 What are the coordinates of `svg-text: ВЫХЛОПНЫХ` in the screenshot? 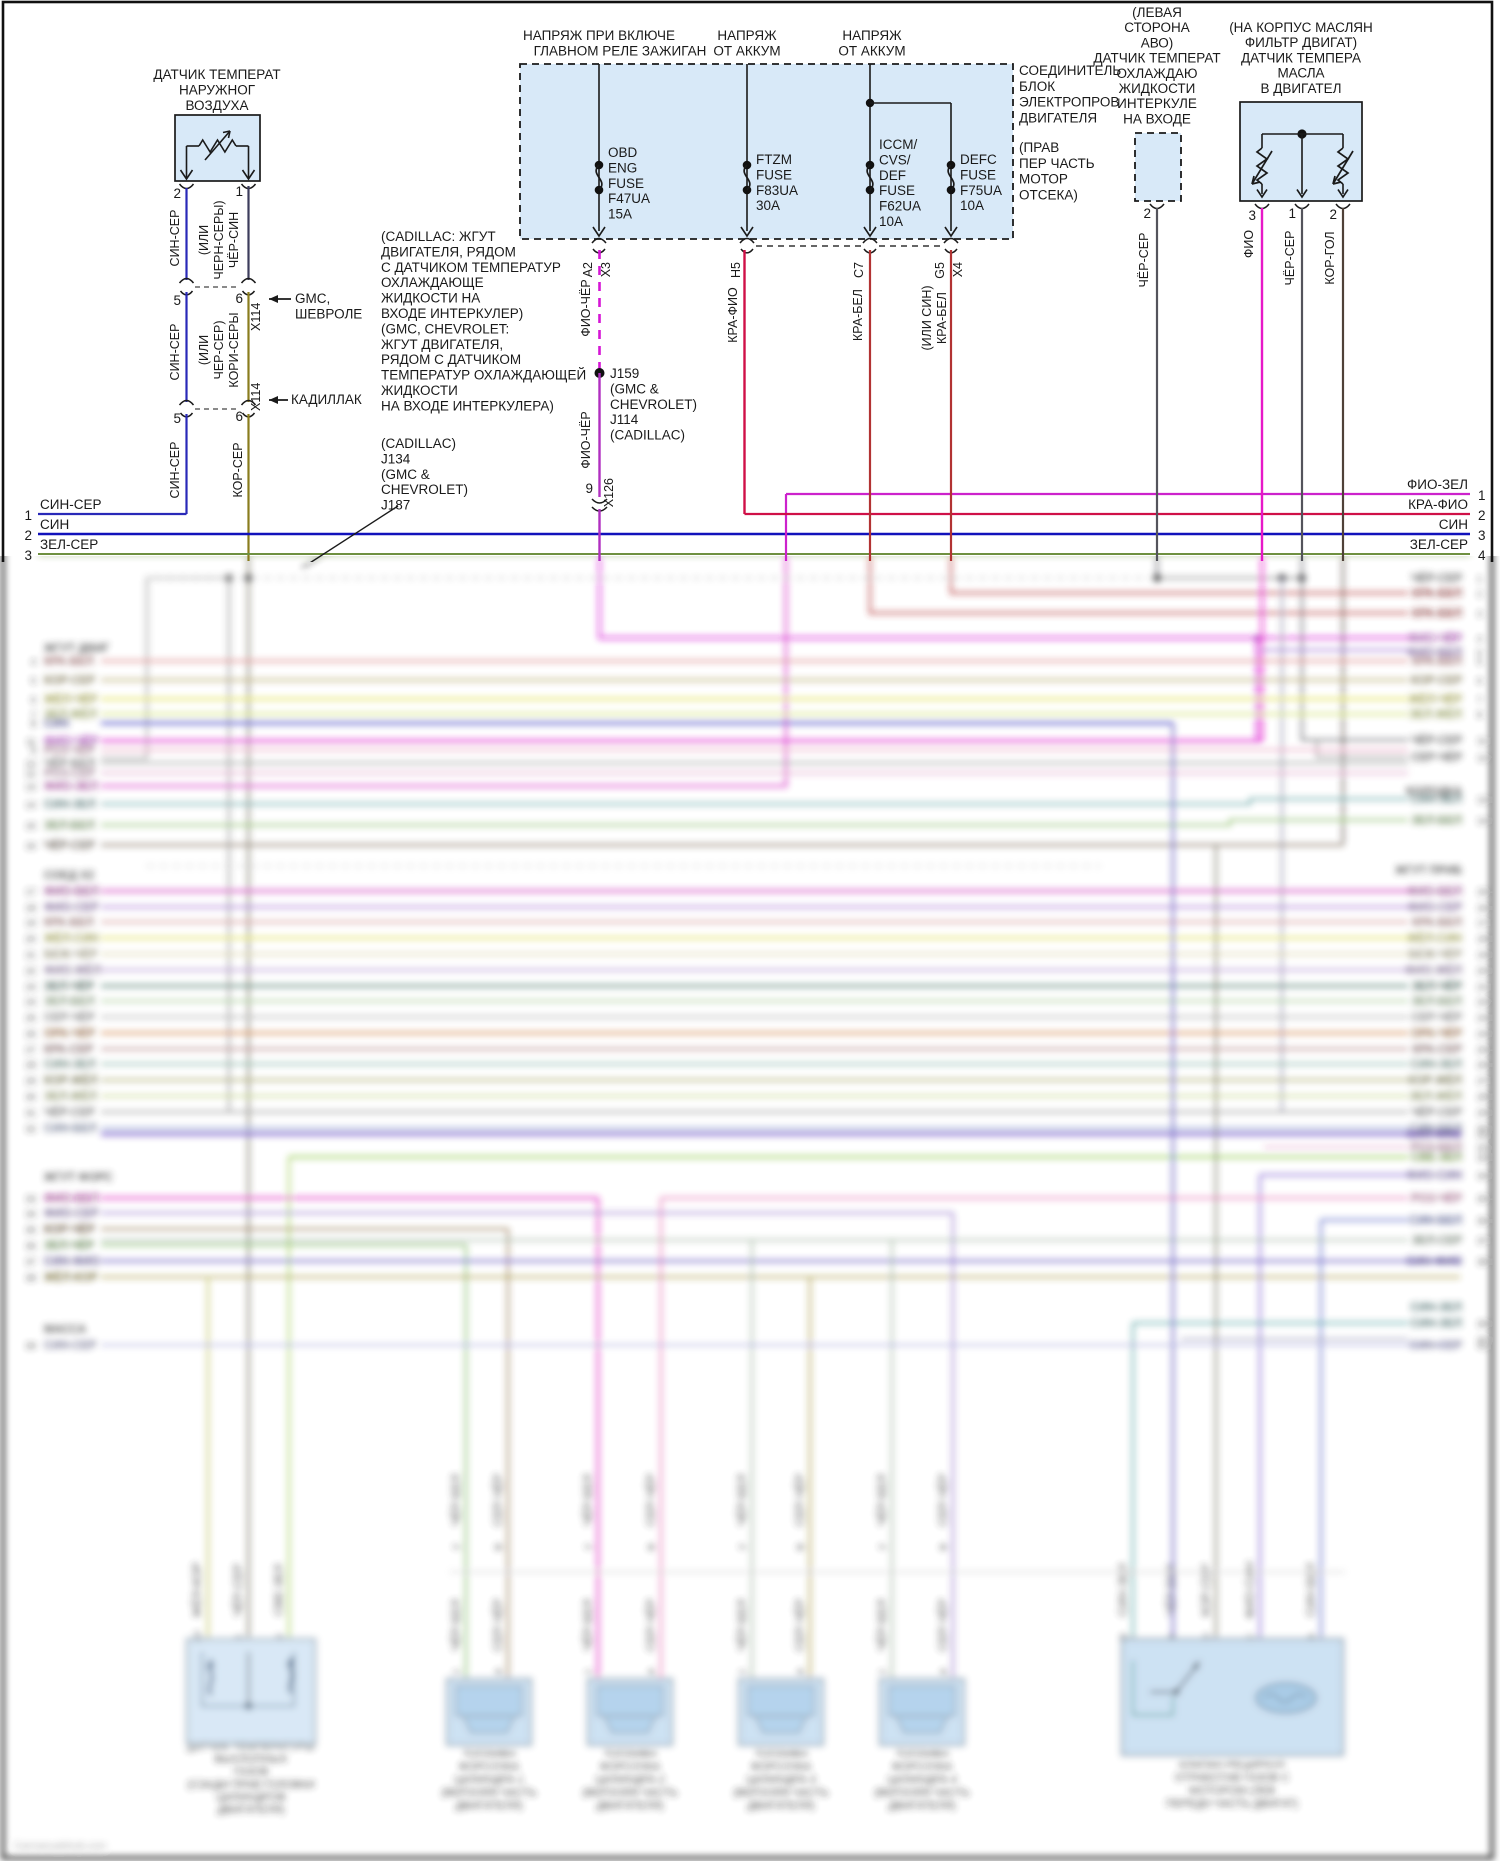 It's located at (251, 1760).